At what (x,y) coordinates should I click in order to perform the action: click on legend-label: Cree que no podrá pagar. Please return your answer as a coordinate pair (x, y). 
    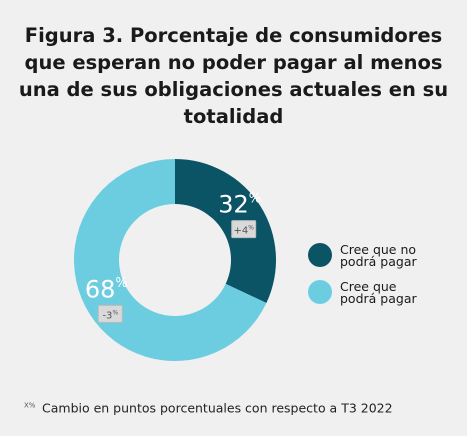
    Looking at the image, I should click on (378, 255).